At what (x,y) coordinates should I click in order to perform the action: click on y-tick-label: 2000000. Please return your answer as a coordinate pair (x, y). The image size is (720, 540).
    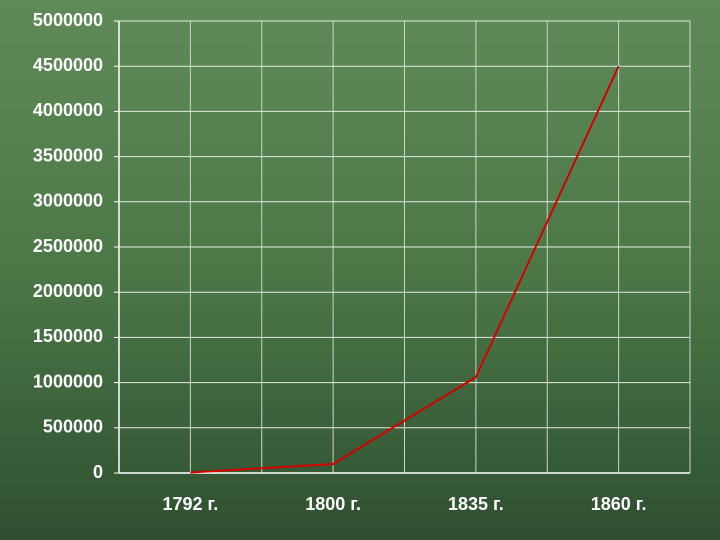
    Looking at the image, I should click on (68, 291).